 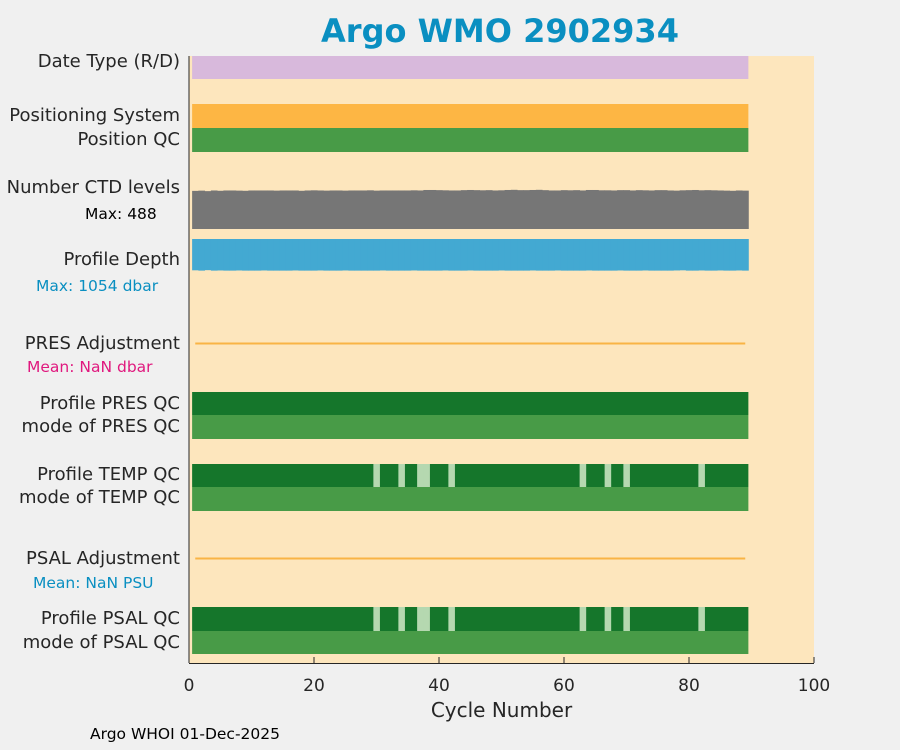 I want to click on x-tick-label: 100, so click(x=814, y=686).